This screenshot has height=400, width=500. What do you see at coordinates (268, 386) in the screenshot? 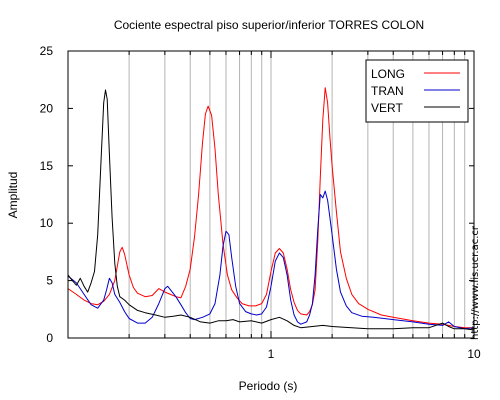
I see `x-axis-label: Periodo (s)` at bounding box center [268, 386].